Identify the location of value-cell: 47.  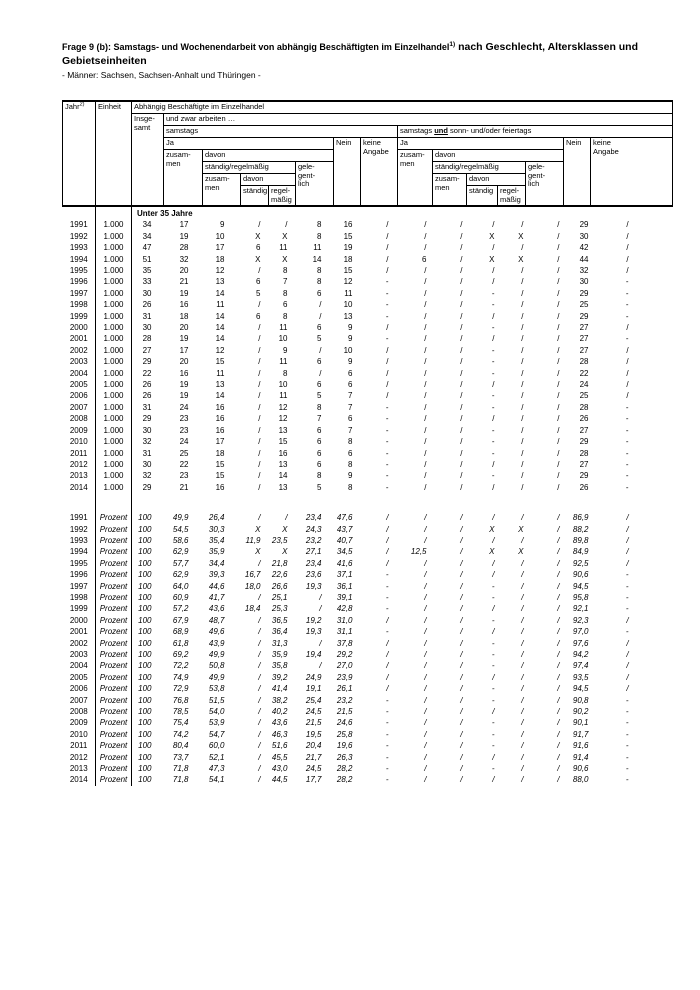
(147, 248).